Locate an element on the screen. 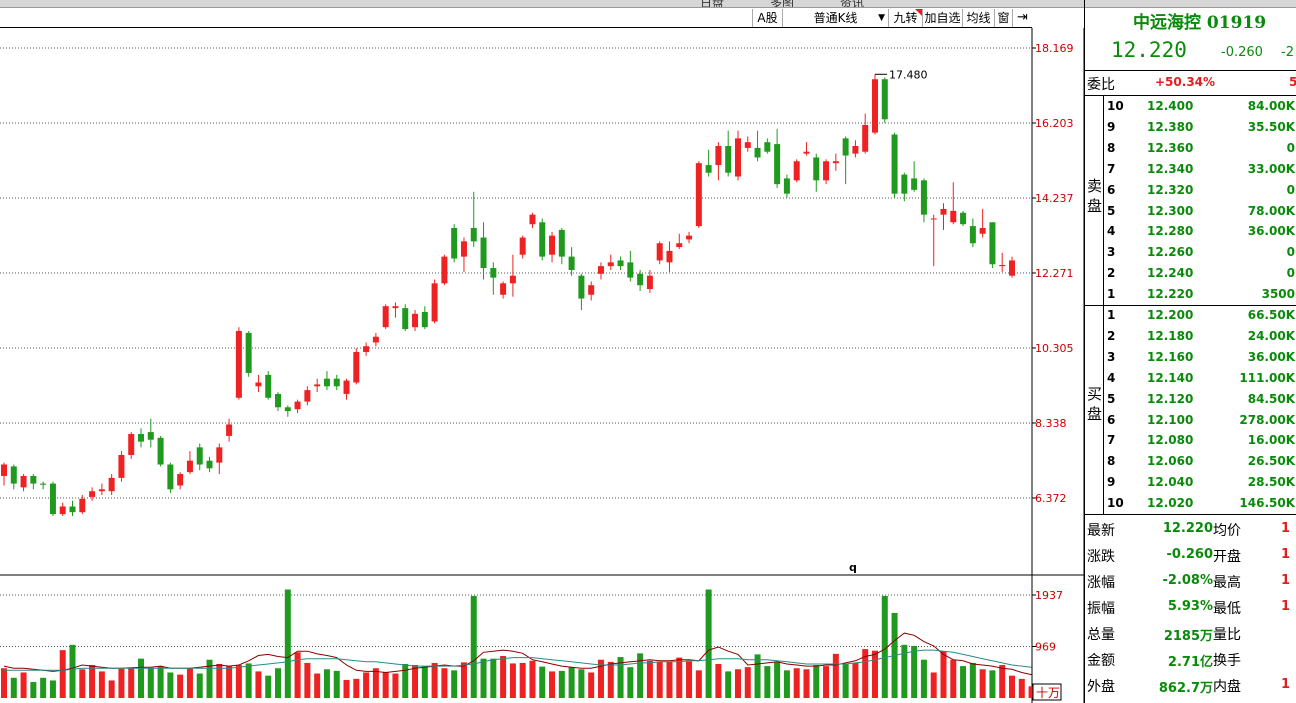 The image size is (1296, 703). price-axis-label: 8.338 is located at coordinates (1051, 423).